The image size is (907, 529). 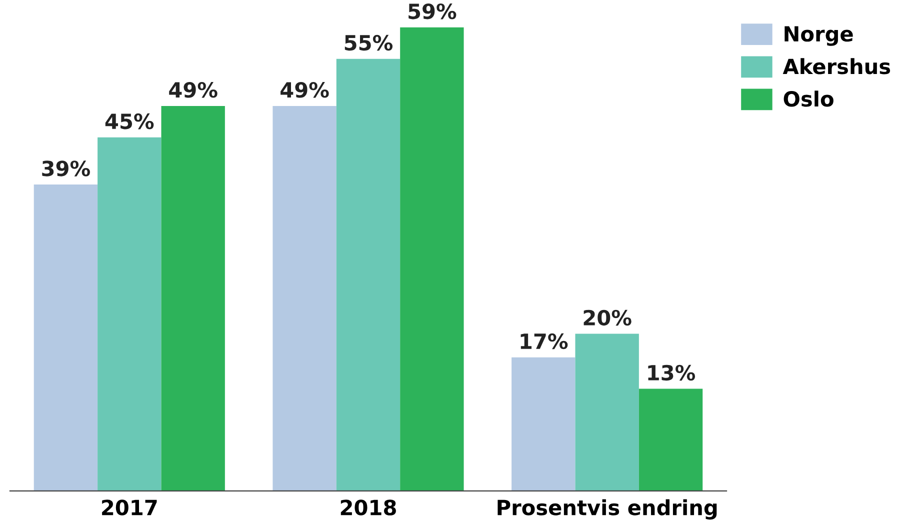 What do you see at coordinates (66, 168) in the screenshot?
I see `data-label: 39%` at bounding box center [66, 168].